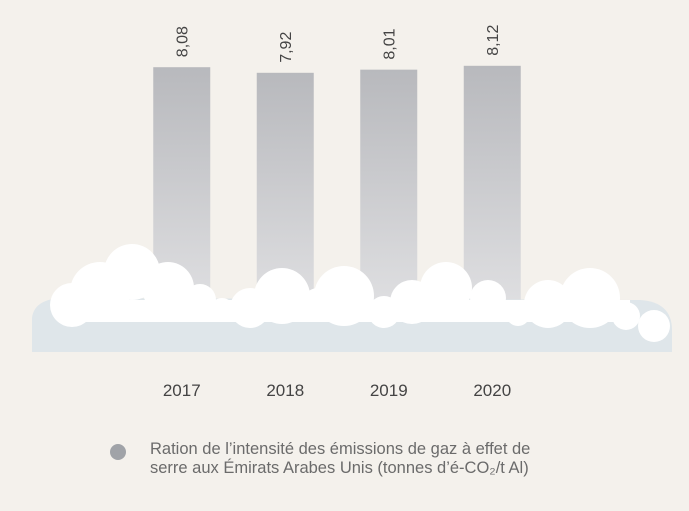 The image size is (689, 511). I want to click on value-label: 8,01, so click(390, 43).